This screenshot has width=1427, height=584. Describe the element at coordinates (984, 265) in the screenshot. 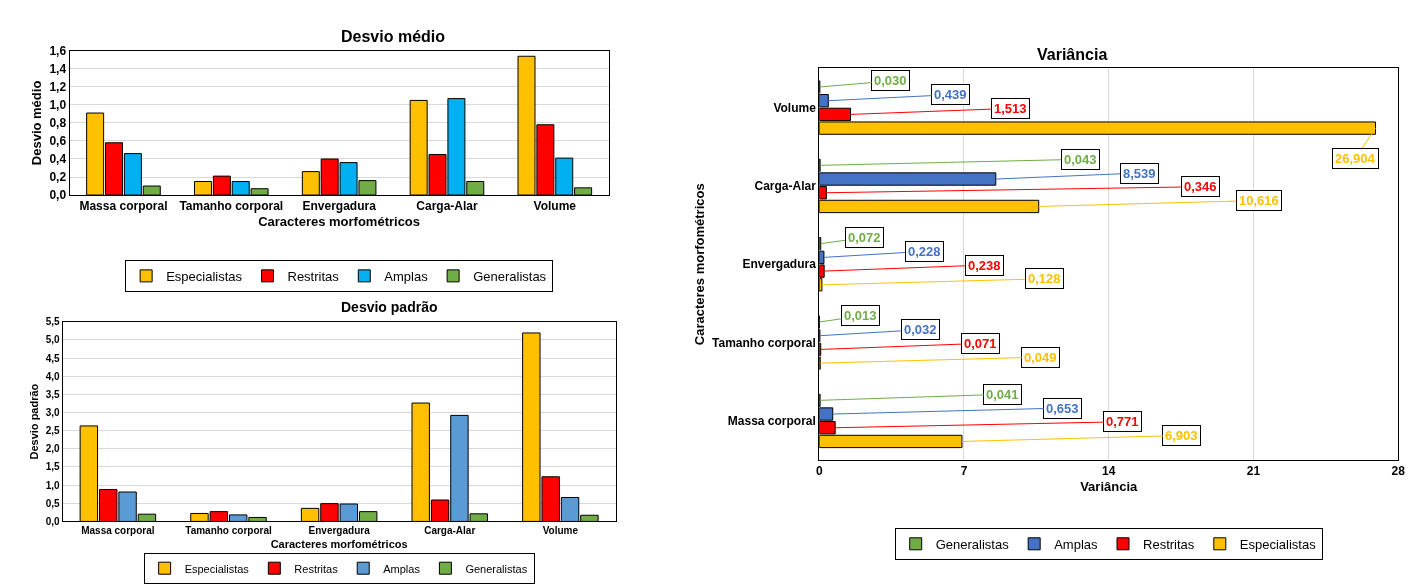

I see `data-label: 0,238` at that location.